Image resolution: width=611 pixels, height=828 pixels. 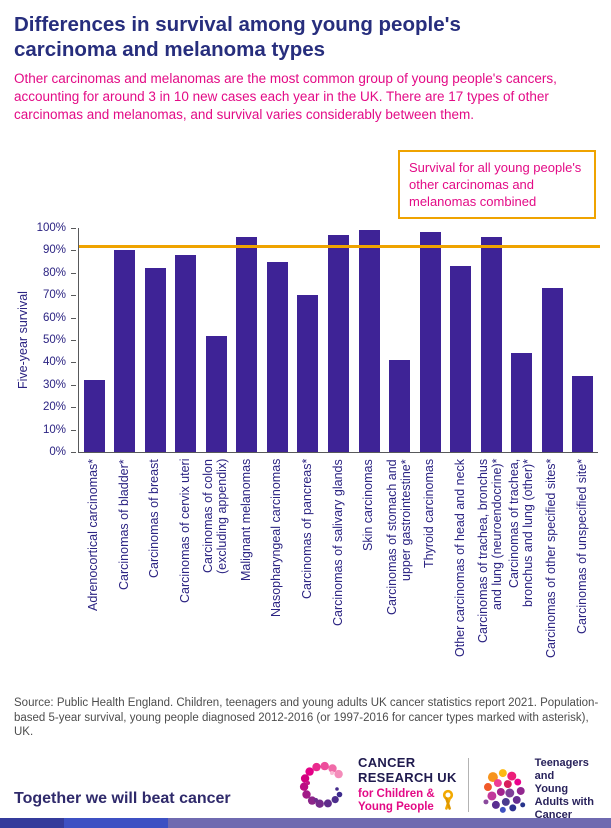 What do you see at coordinates (561, 769) in the screenshot?
I see `tya-logo-line1: Teenagers and` at bounding box center [561, 769].